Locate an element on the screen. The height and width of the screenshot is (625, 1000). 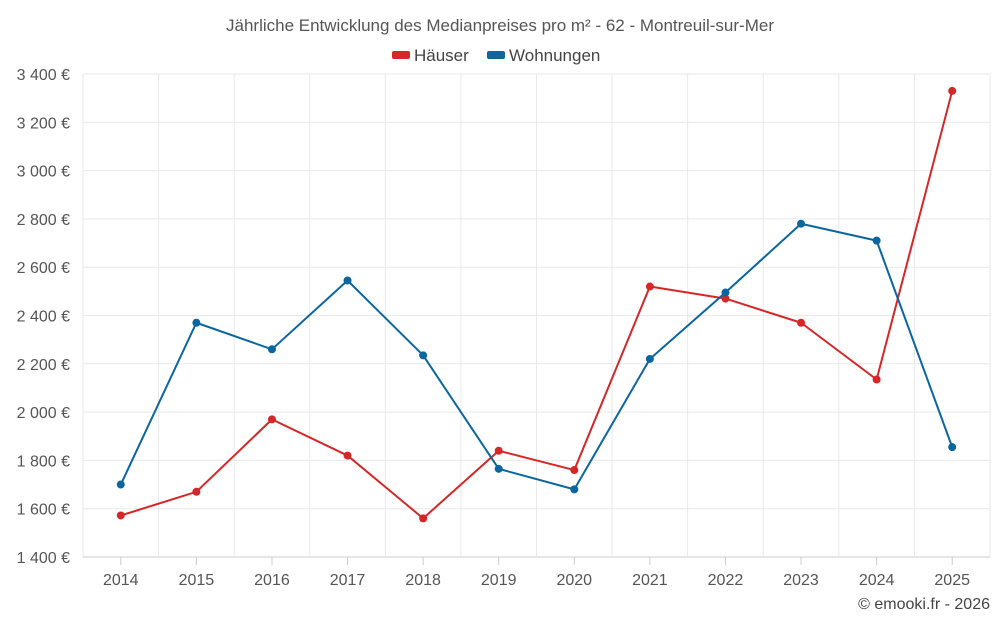
x-tick-label: 2021 is located at coordinates (650, 580).